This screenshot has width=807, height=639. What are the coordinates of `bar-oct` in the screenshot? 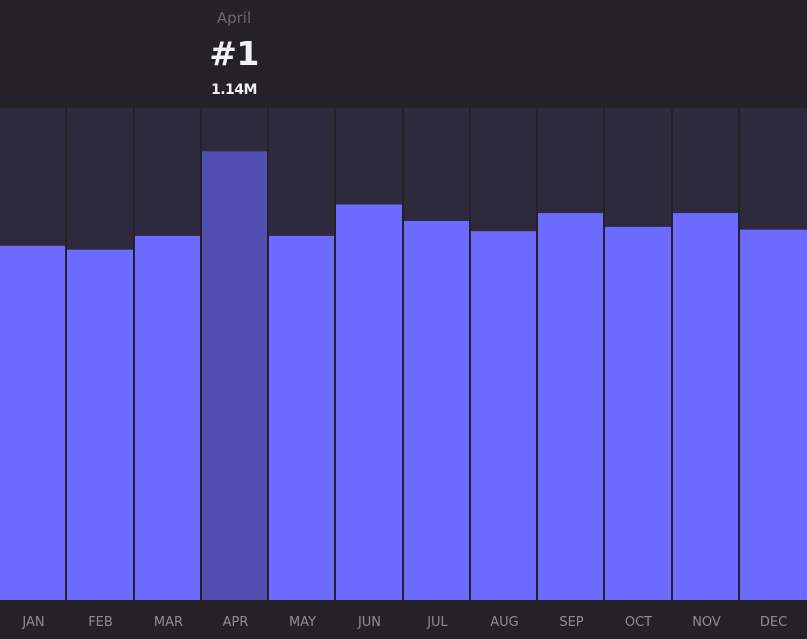 It's located at (638, 413).